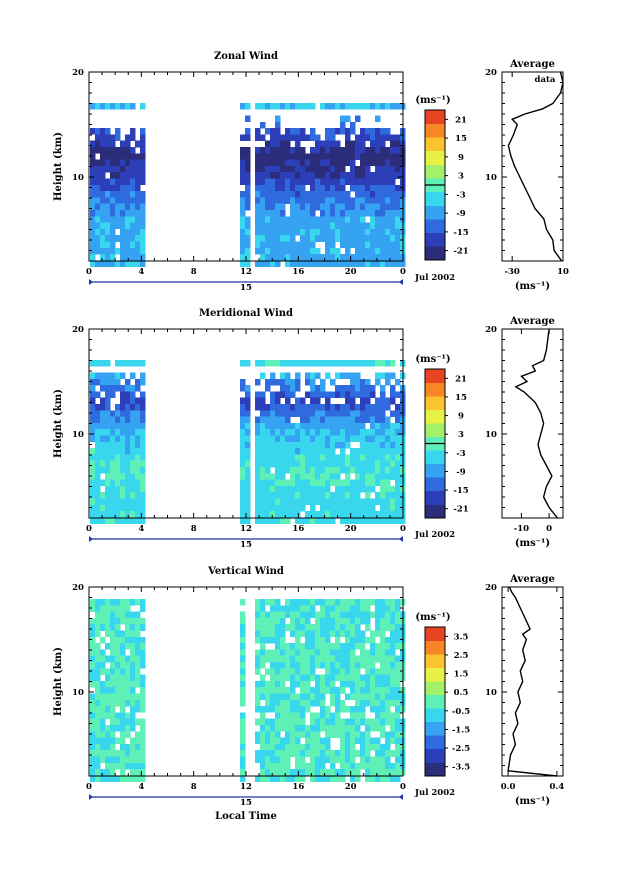  What do you see at coordinates (435, 430) in the screenshot?
I see `colorbar-swatch` at bounding box center [435, 430].